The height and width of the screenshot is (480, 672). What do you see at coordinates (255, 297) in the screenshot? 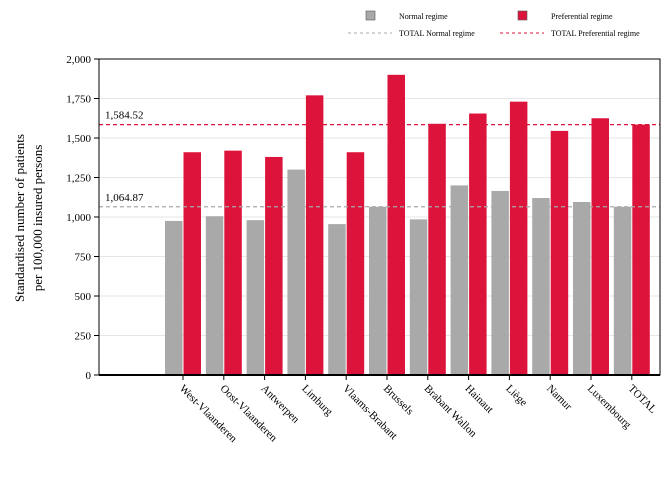
I see `bar-normal-regime-antwerpen` at bounding box center [255, 297].